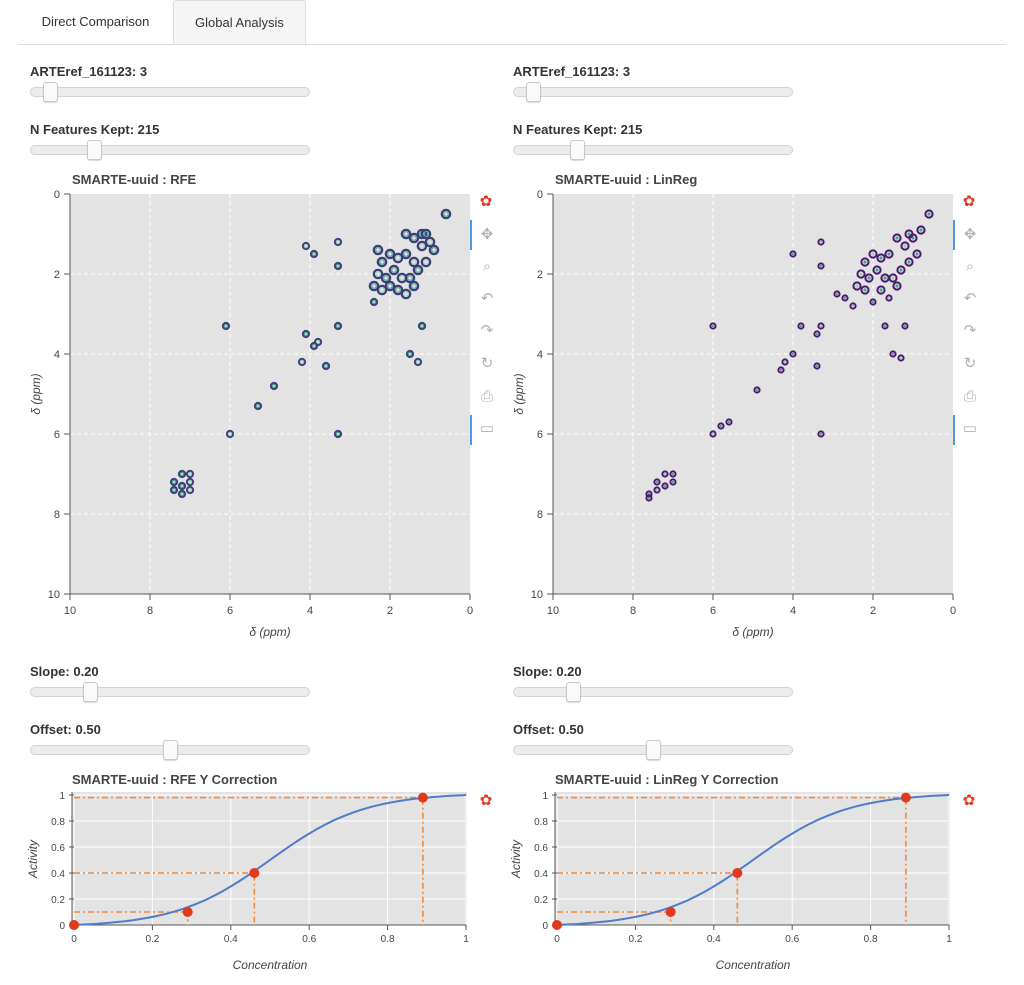 Image resolution: width=1024 pixels, height=985 pixels. Describe the element at coordinates (95, 21) in the screenshot. I see `tab-direct-comparison: Direct Comparison` at that location.